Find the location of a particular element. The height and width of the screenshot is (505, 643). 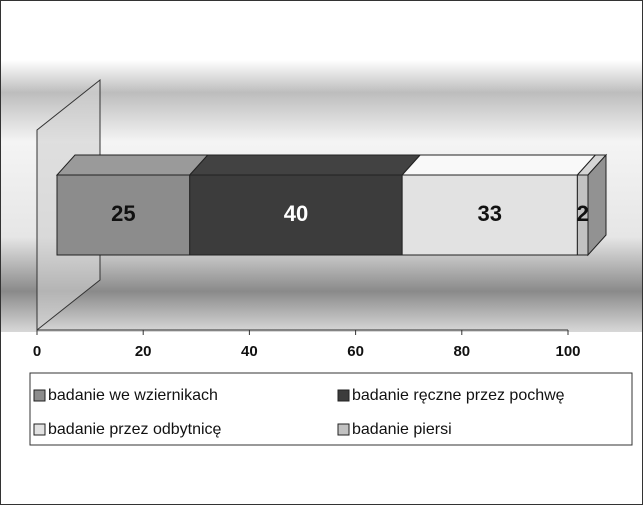

legend is located at coordinates (331, 409).